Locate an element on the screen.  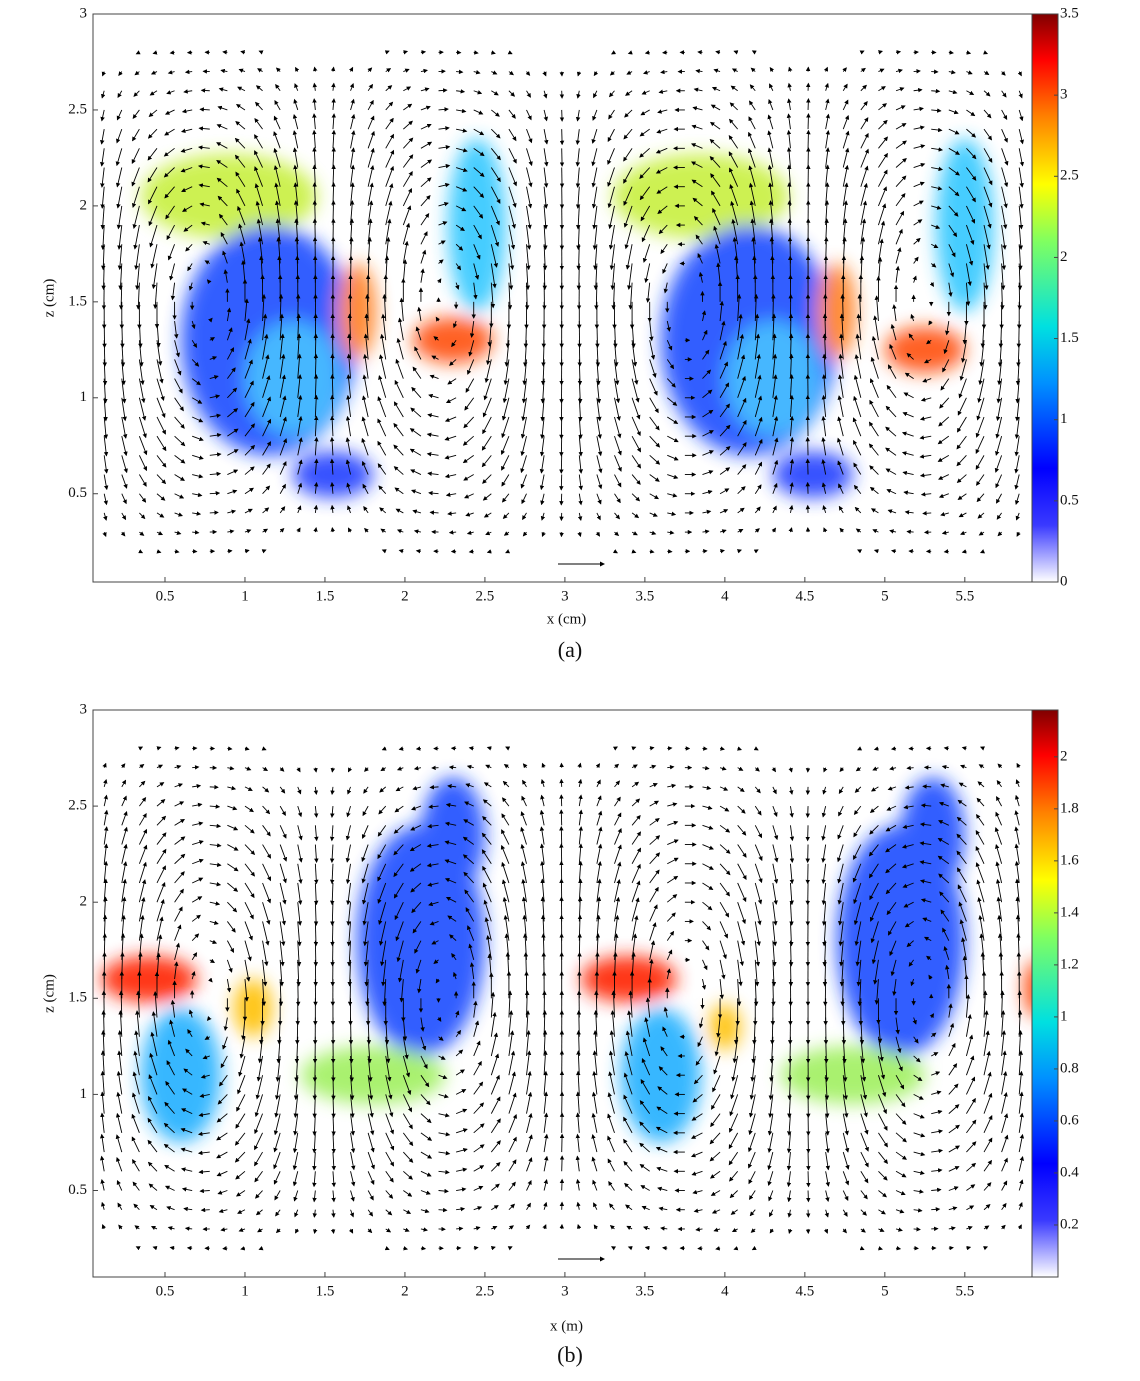
y-tick-label: 2 is located at coordinates (84, 205).